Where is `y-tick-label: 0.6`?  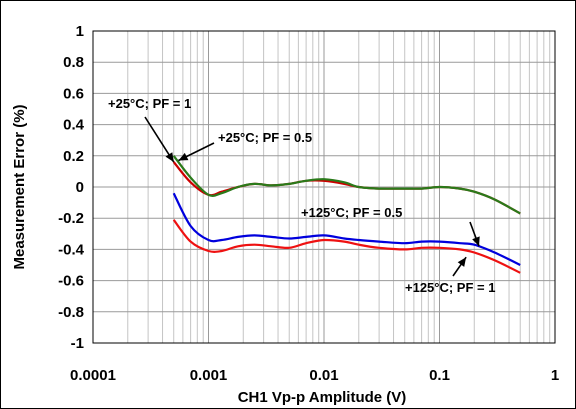 y-tick-label: 0.6 is located at coordinates (73, 93).